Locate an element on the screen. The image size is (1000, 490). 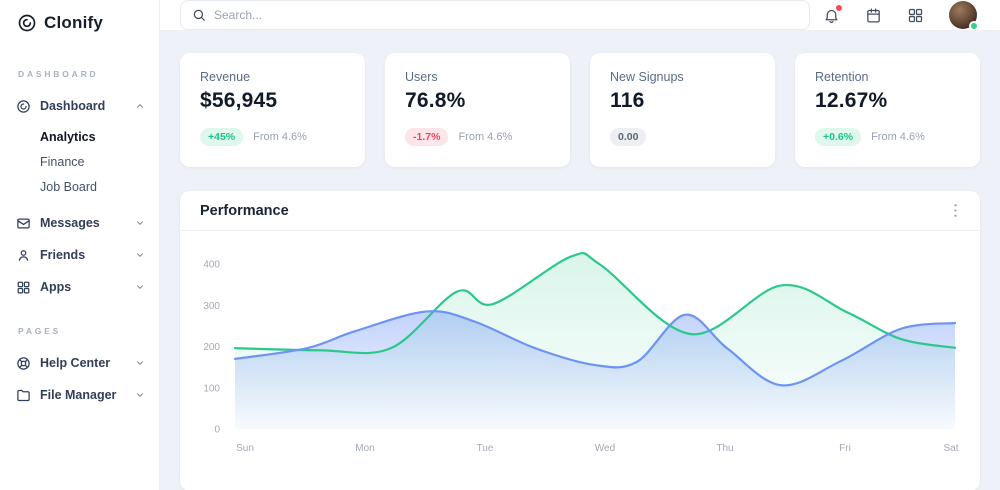
stat-label: Retention is located at coordinates (842, 77).